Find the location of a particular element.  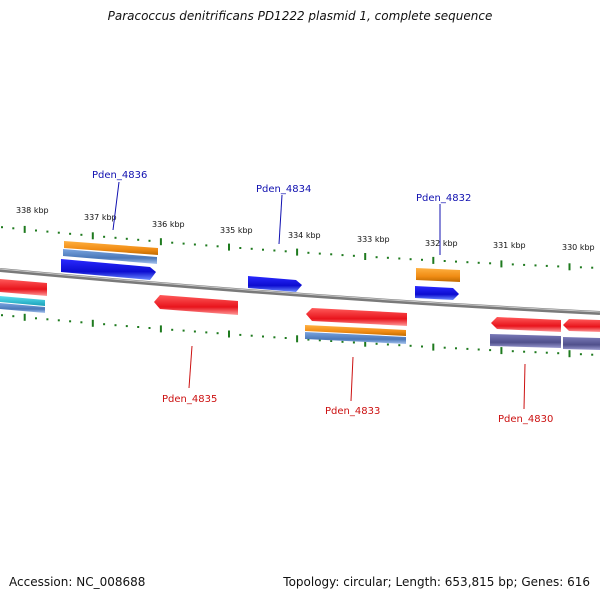

gene-pden-4835-arrow is located at coordinates (196, 305).